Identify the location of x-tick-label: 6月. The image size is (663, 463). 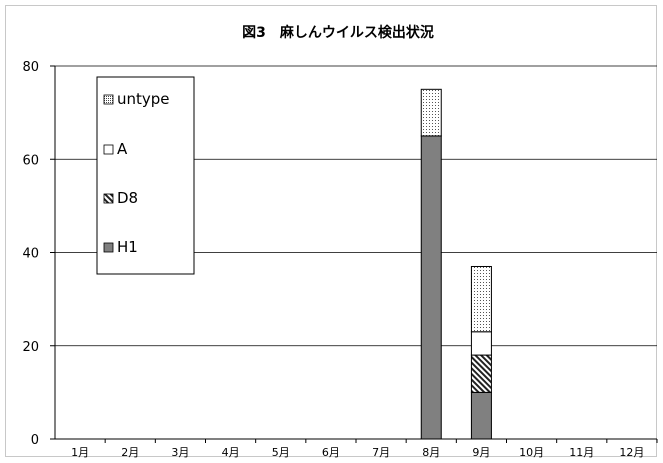
(331, 452).